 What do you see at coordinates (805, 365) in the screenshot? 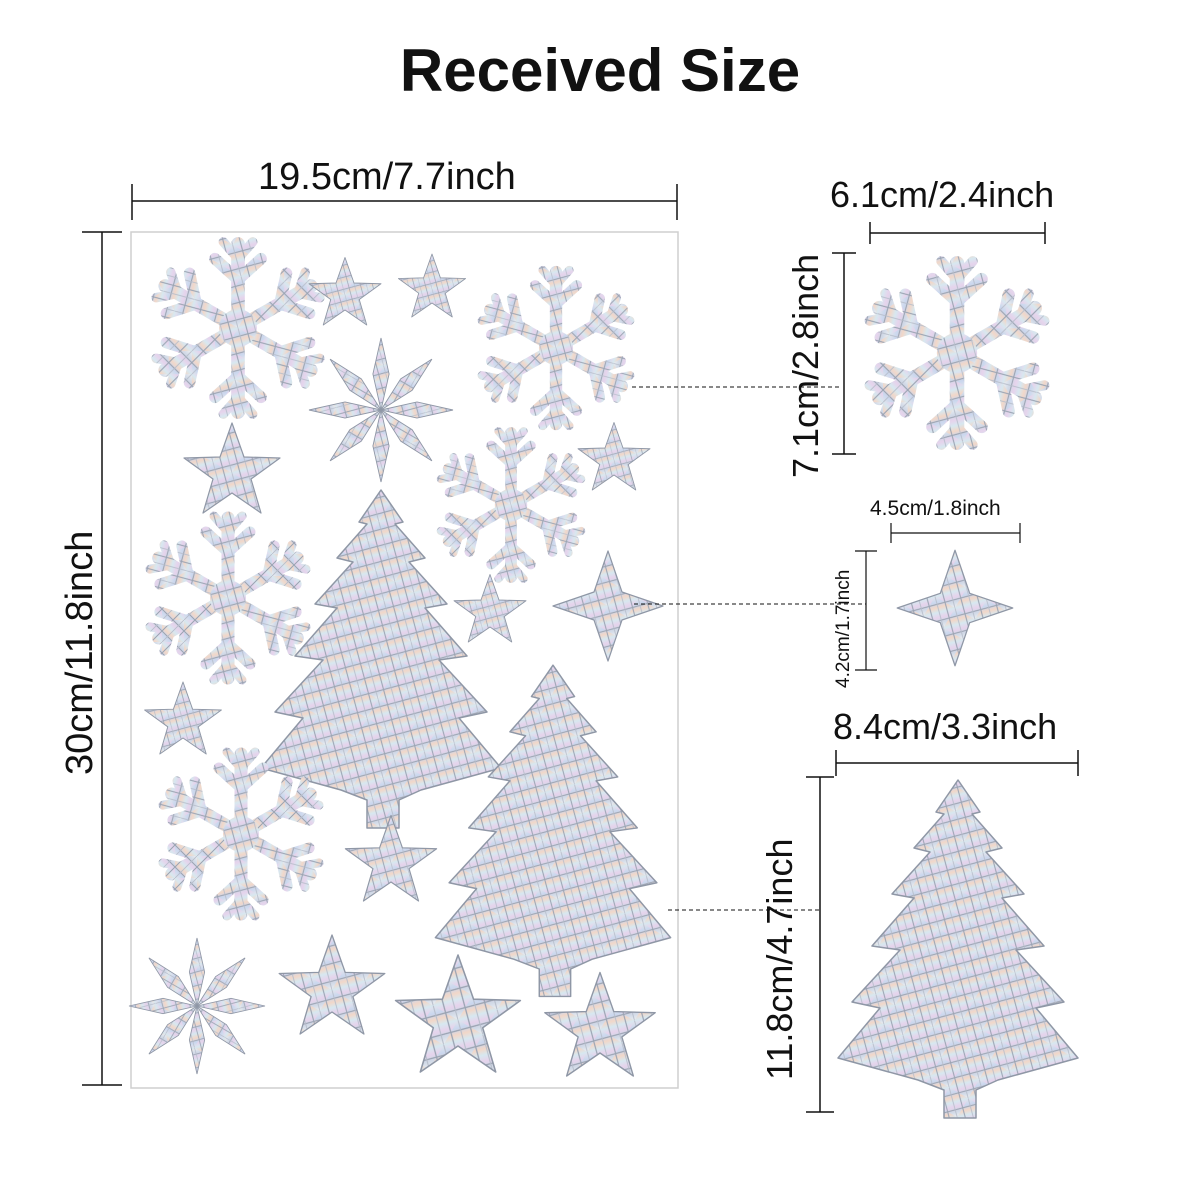
I see `snowflake-height-label: 7.1cm/2.8inch` at bounding box center [805, 365].